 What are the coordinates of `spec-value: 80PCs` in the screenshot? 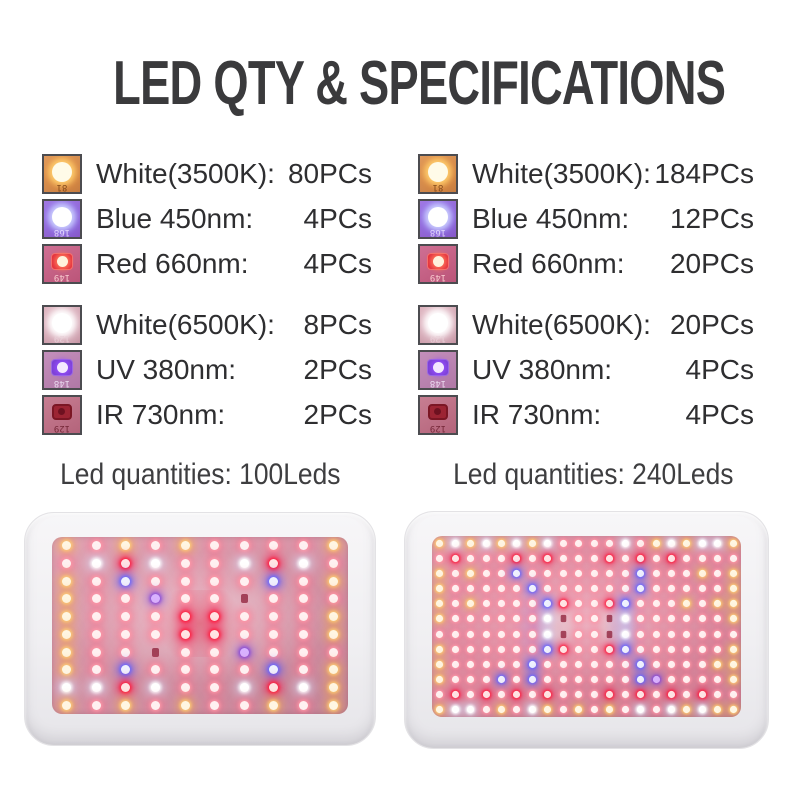 It's located at (329, 173).